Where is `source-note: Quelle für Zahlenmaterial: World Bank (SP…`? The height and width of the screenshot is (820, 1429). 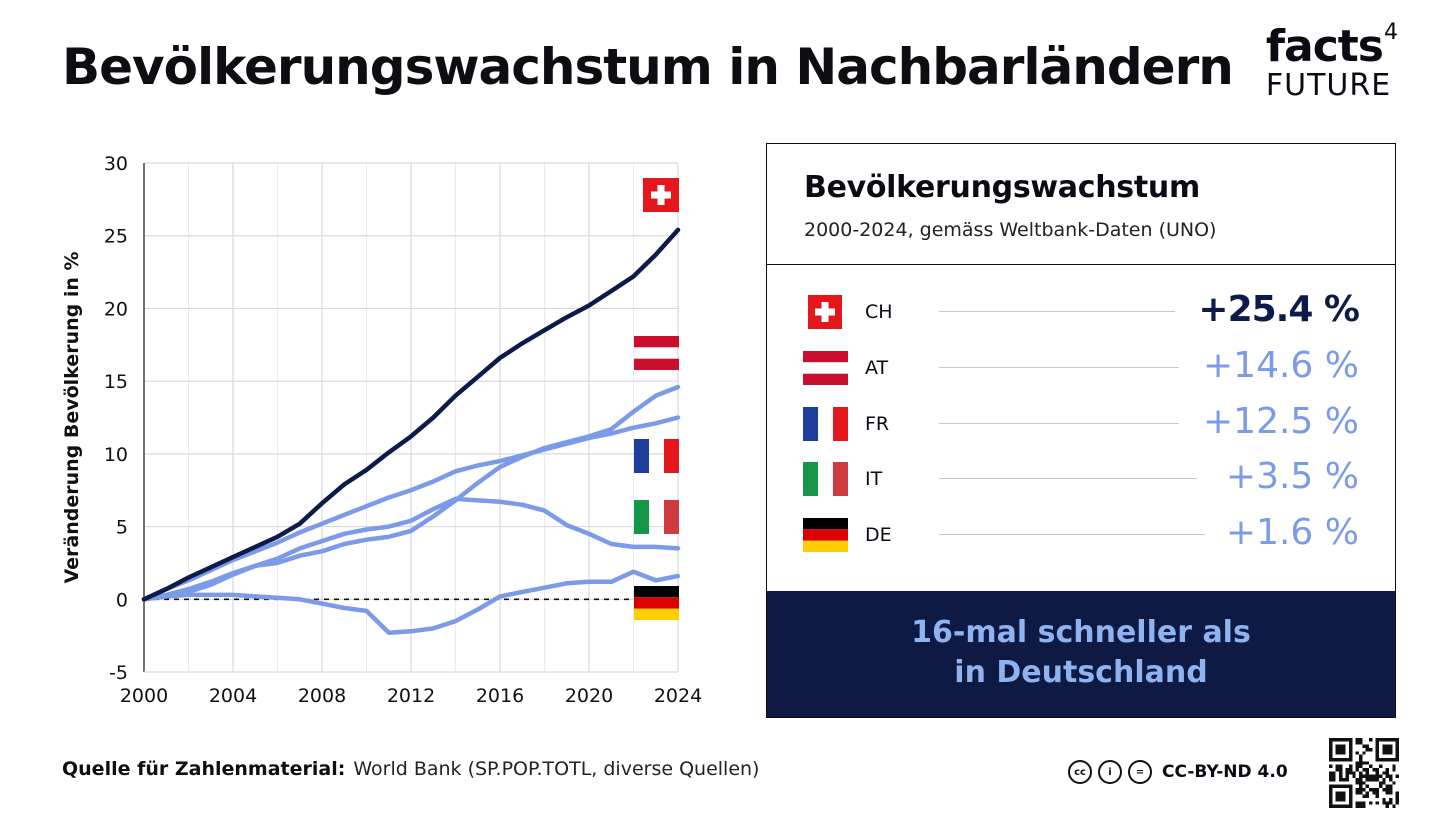
source-note: Quelle für Zahlenmaterial: World Bank (SP… is located at coordinates (410, 769).